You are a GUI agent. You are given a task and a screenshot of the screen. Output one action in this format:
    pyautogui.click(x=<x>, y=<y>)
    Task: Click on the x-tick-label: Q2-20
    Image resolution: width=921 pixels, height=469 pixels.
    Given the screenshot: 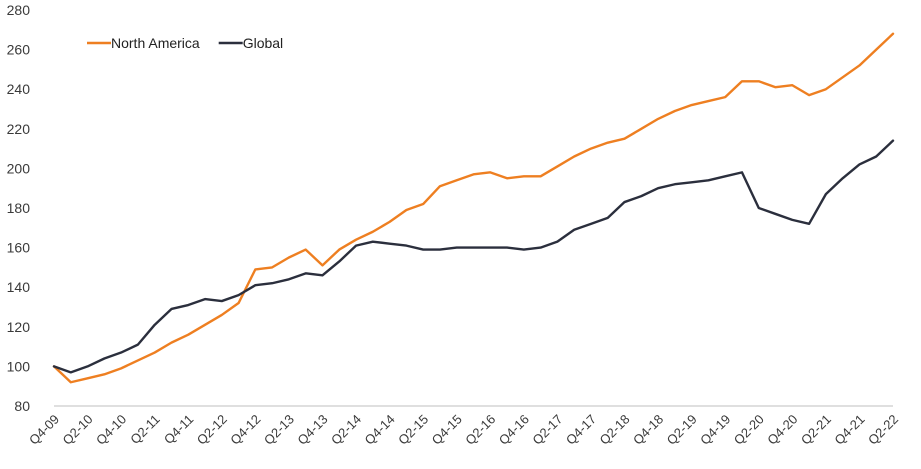 What is the action you would take?
    pyautogui.click(x=749, y=430)
    